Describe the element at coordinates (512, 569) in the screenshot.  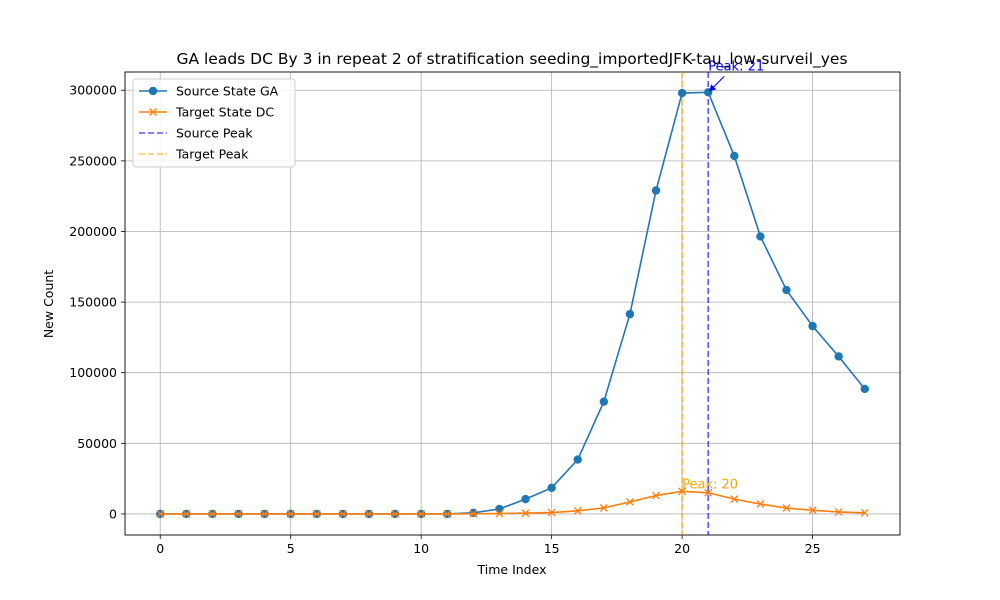
I see `x-axis-label: Time Index` at that location.